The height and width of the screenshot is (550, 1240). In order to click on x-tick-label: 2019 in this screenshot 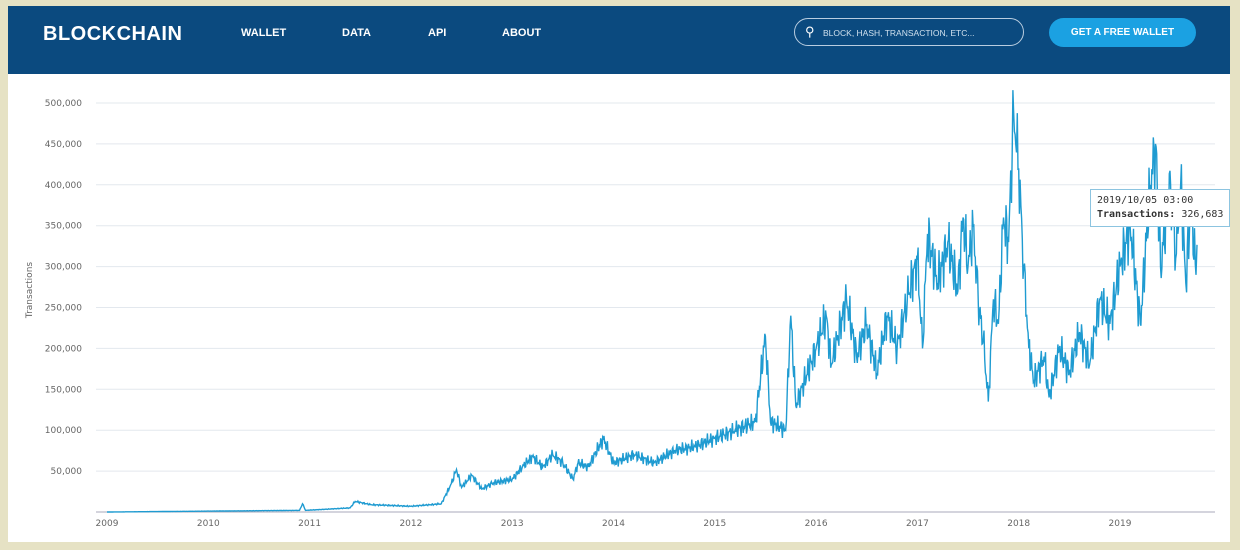, I will do `click(1120, 524)`.